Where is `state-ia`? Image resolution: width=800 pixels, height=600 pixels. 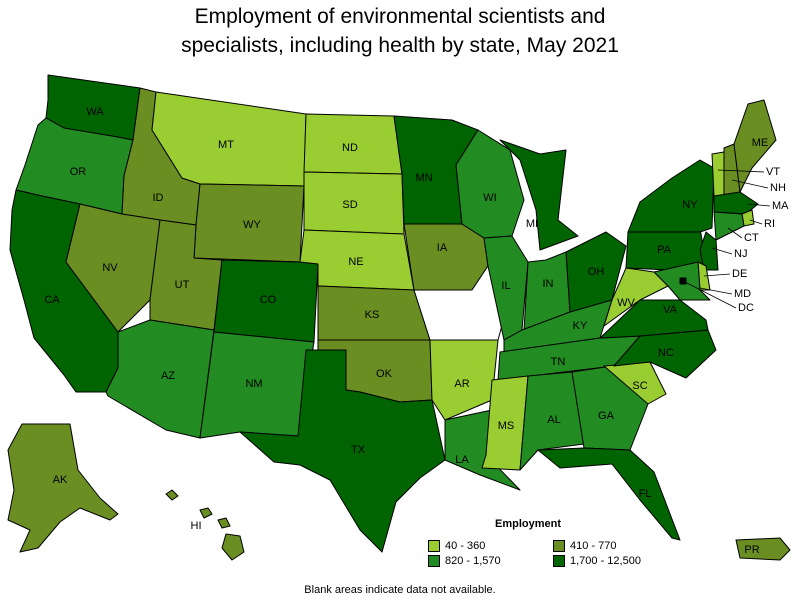 state-ia is located at coordinates (446, 257).